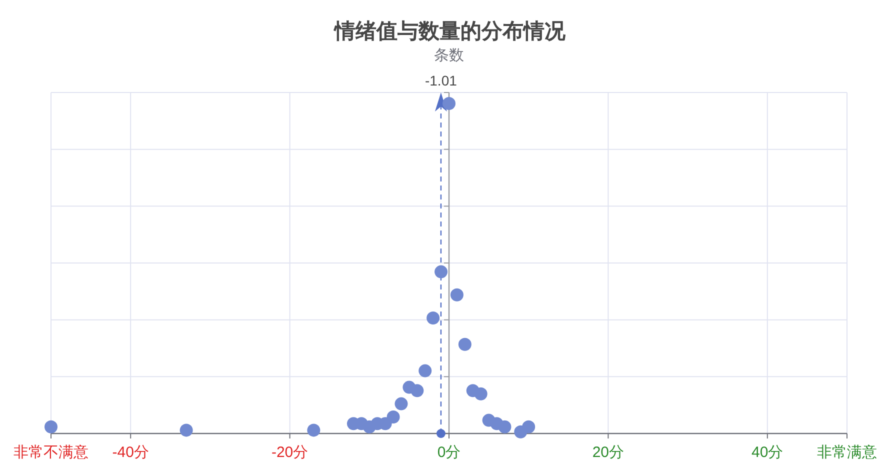 The height and width of the screenshot is (461, 879). Describe the element at coordinates (289, 452) in the screenshot. I see `x-tick-label: -20分` at that location.